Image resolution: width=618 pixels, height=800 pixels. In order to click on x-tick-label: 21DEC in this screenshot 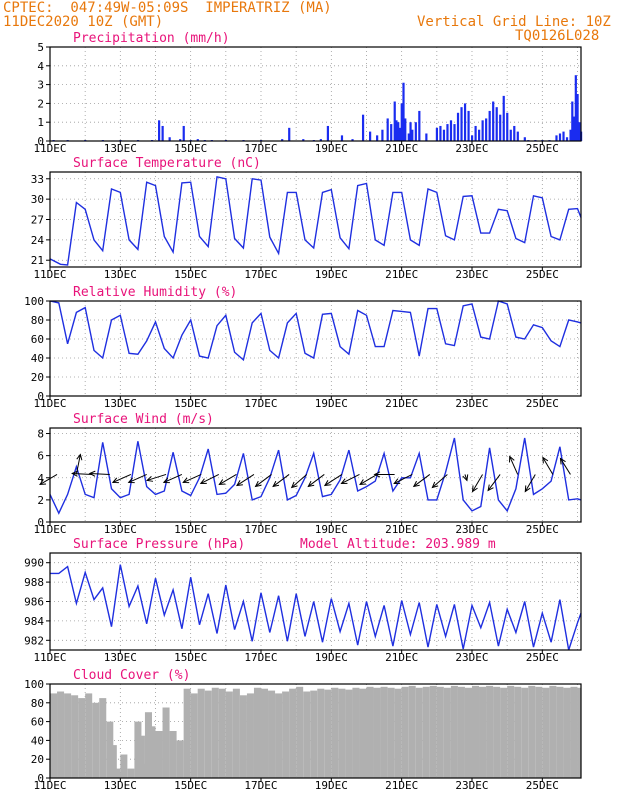, I will do `click(401, 529)`.